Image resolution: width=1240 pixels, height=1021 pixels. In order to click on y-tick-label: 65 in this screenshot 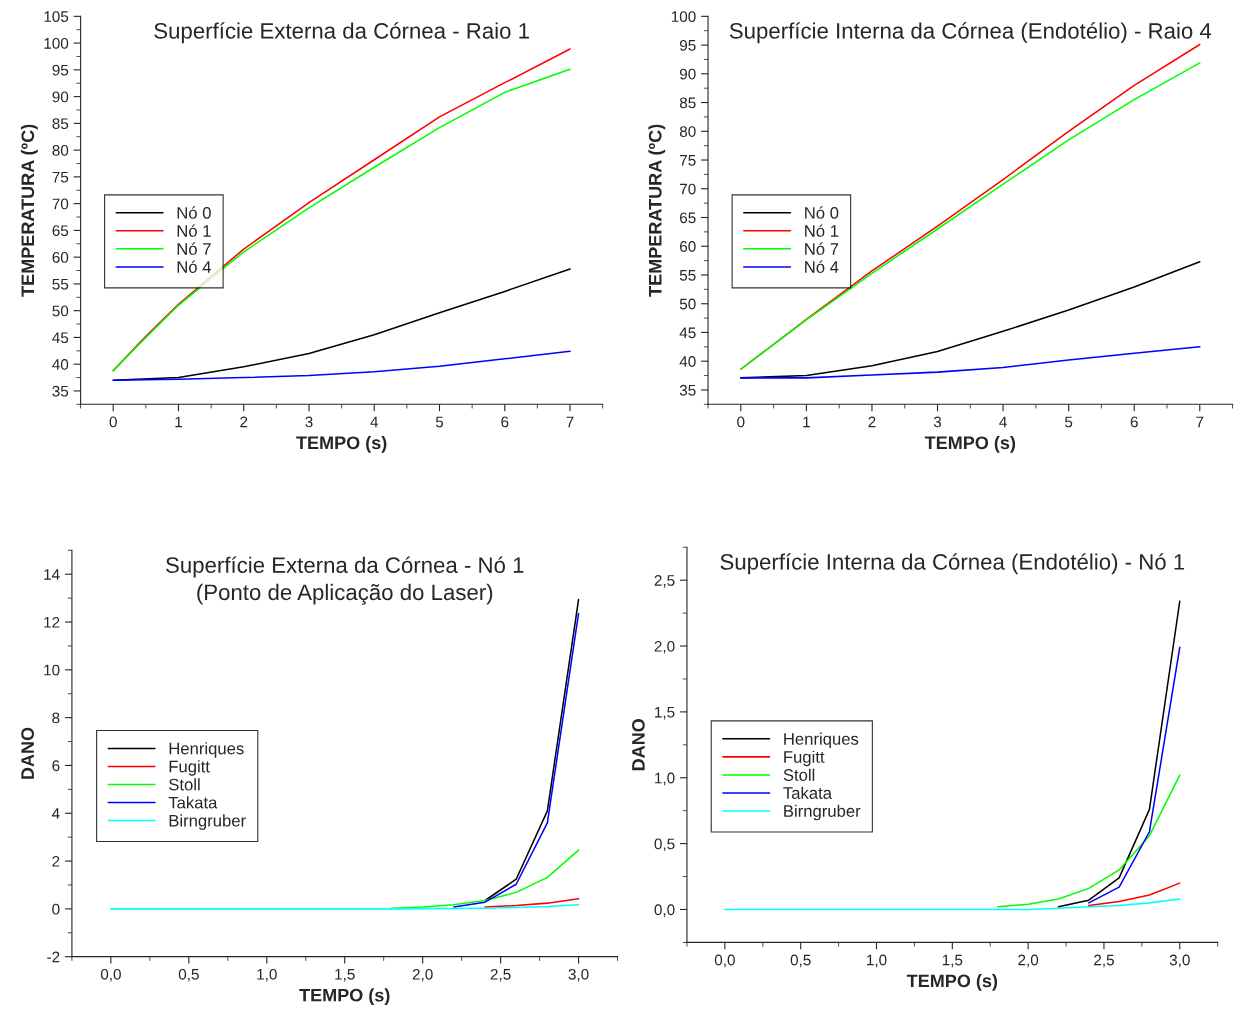, I will do `click(60, 231)`.